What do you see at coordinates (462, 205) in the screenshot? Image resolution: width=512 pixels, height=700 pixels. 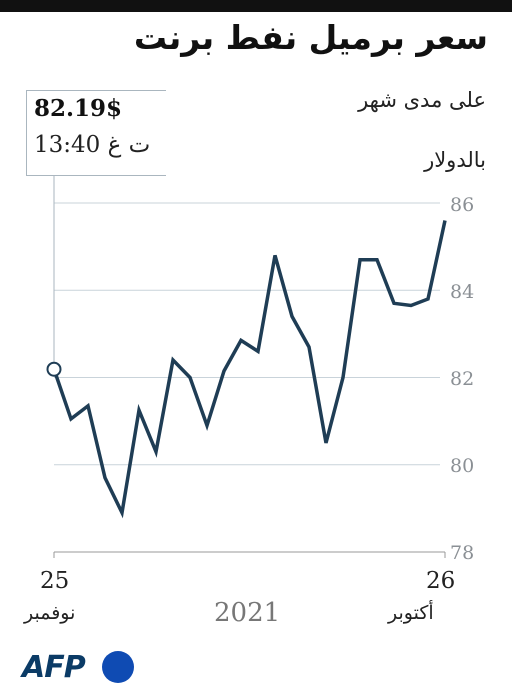 I see `y-tick-label: 86` at bounding box center [462, 205].